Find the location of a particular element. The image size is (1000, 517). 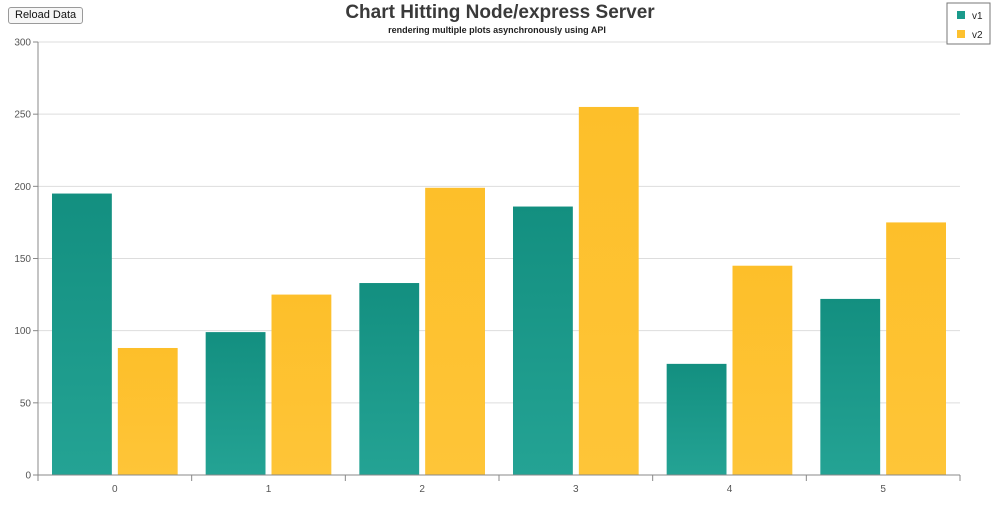

y-tick-label: 200 is located at coordinates (22, 187).